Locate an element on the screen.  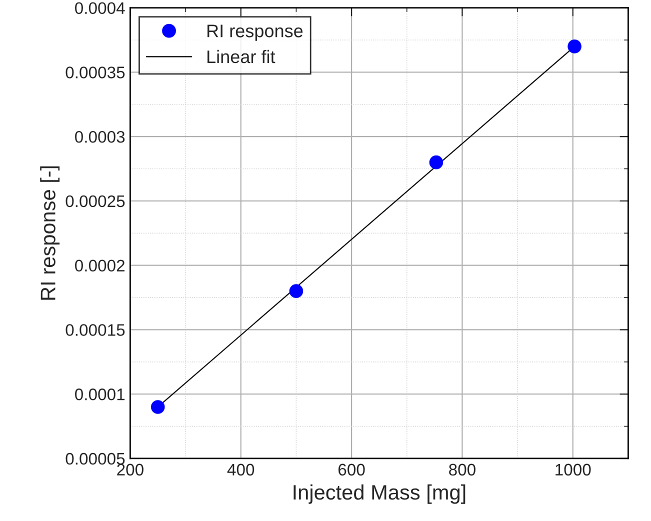
y-axis-title: RI response [-] is located at coordinates (50, 233).